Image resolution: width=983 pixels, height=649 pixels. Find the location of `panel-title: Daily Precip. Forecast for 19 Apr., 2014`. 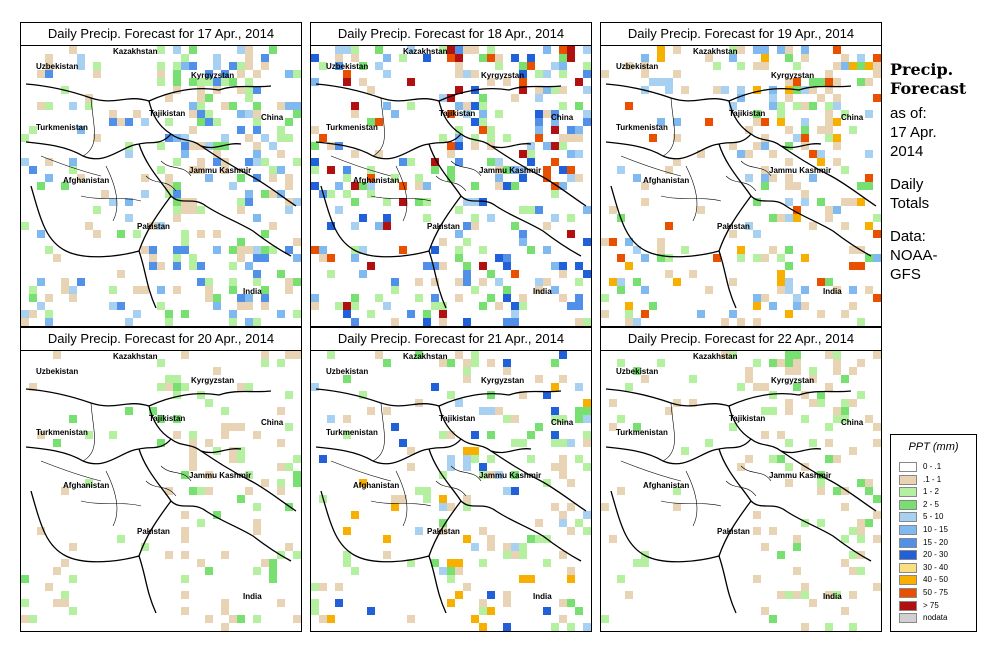

panel-title: Daily Precip. Forecast for 19 Apr., 2014 is located at coordinates (741, 34).